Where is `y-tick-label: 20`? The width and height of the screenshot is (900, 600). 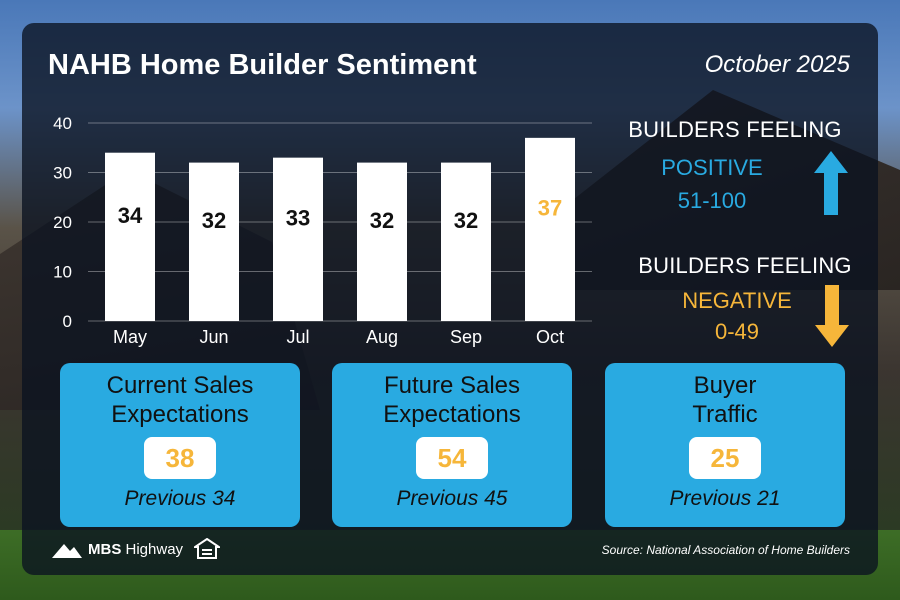 y-tick-label: 20 is located at coordinates (62, 222).